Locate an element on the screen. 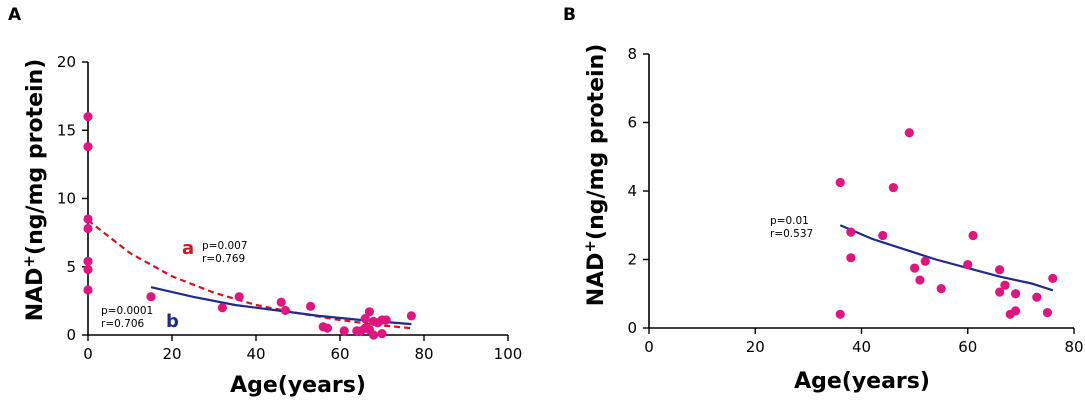 The width and height of the screenshot is (1085, 413). fit-label-a: a is located at coordinates (188, 248).